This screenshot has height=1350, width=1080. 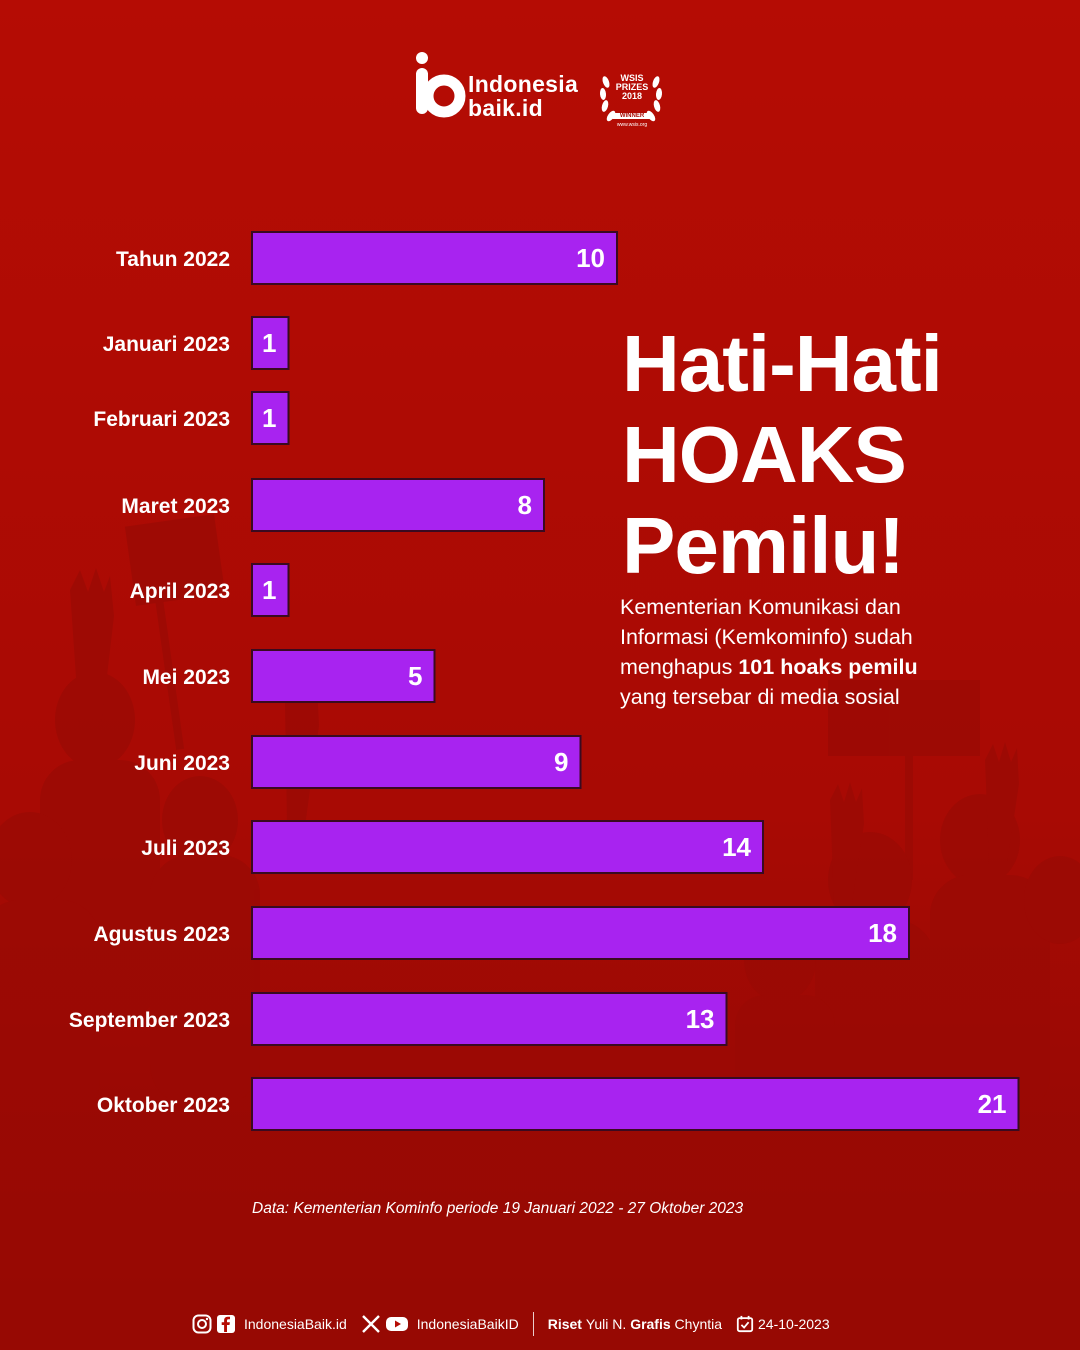 What do you see at coordinates (882, 933) in the screenshot?
I see `bar-value-8: 18` at bounding box center [882, 933].